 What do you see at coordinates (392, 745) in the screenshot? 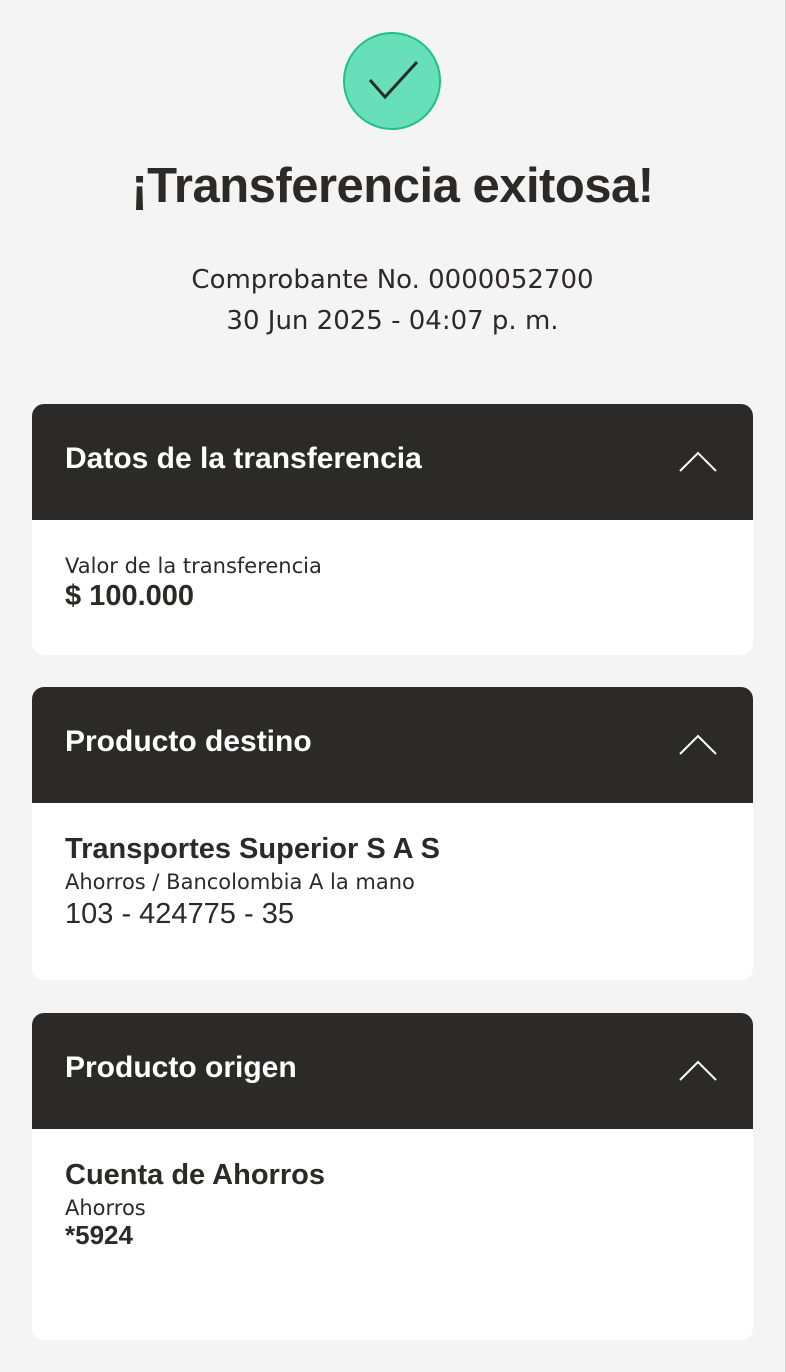
I see `destination-product-header: Producto destino` at bounding box center [392, 745].